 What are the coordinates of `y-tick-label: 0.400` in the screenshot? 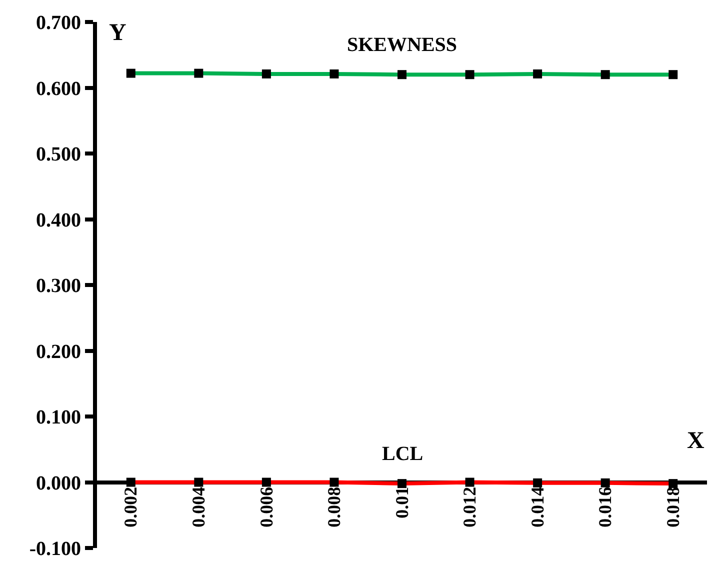 It's located at (58, 220).